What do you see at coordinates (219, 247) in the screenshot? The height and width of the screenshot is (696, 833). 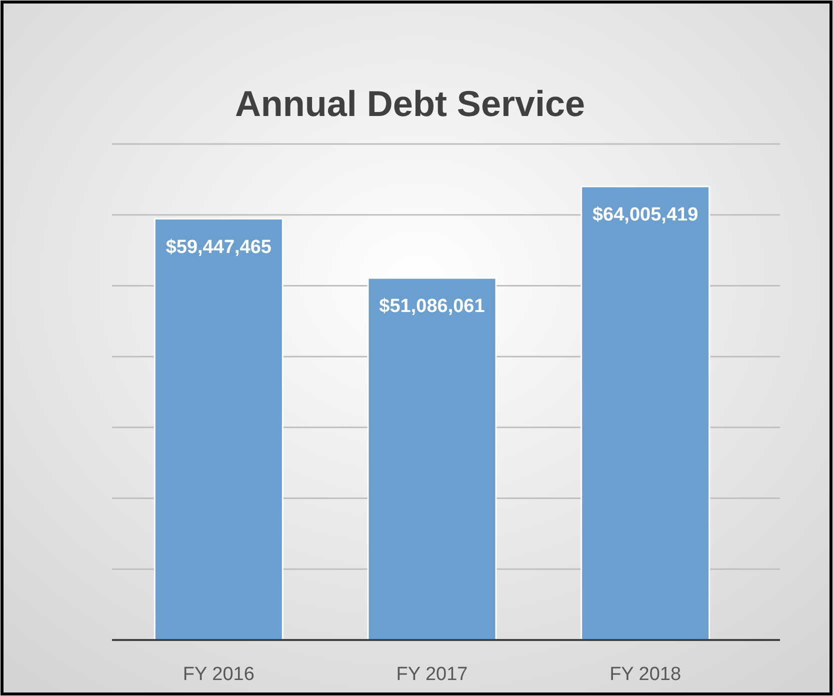 I see `data-label: $59,447,465` at bounding box center [219, 247].